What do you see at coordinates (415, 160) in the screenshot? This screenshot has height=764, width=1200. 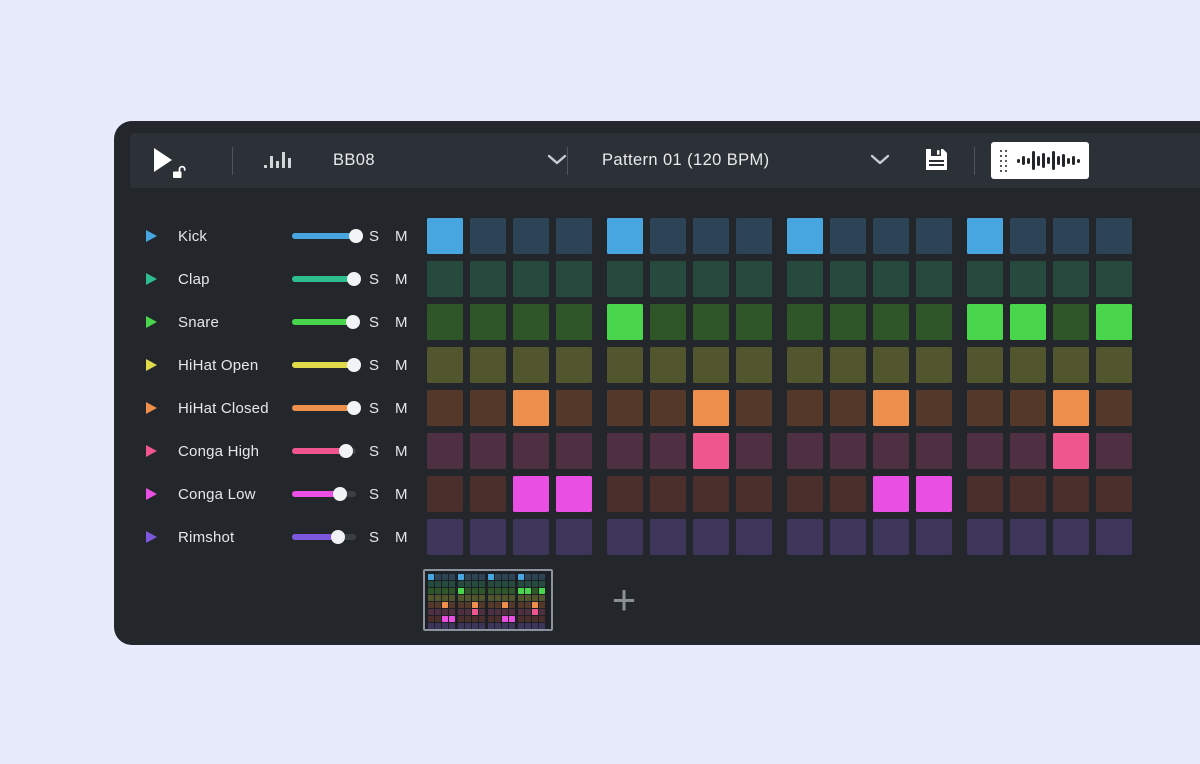 I see `kit-selector: BB08` at bounding box center [415, 160].